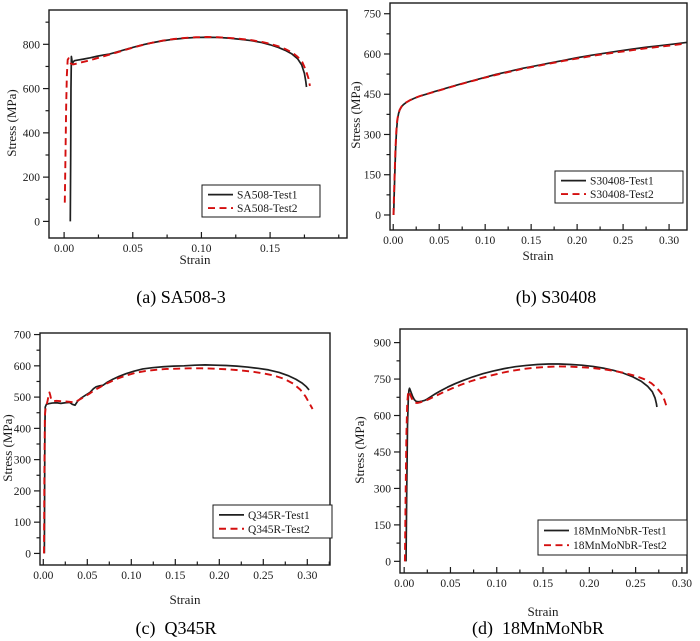  Describe the element at coordinates (279, 530) in the screenshot. I see `chart-c-legend-label-2: Q345R-Test2` at that location.